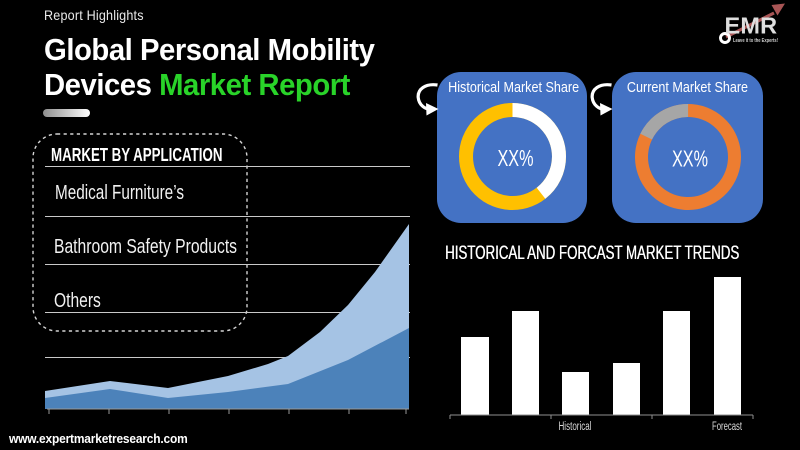 This screenshot has width=800, height=450. What do you see at coordinates (575, 427) in the screenshot?
I see `svg-text: Historical` at bounding box center [575, 427].